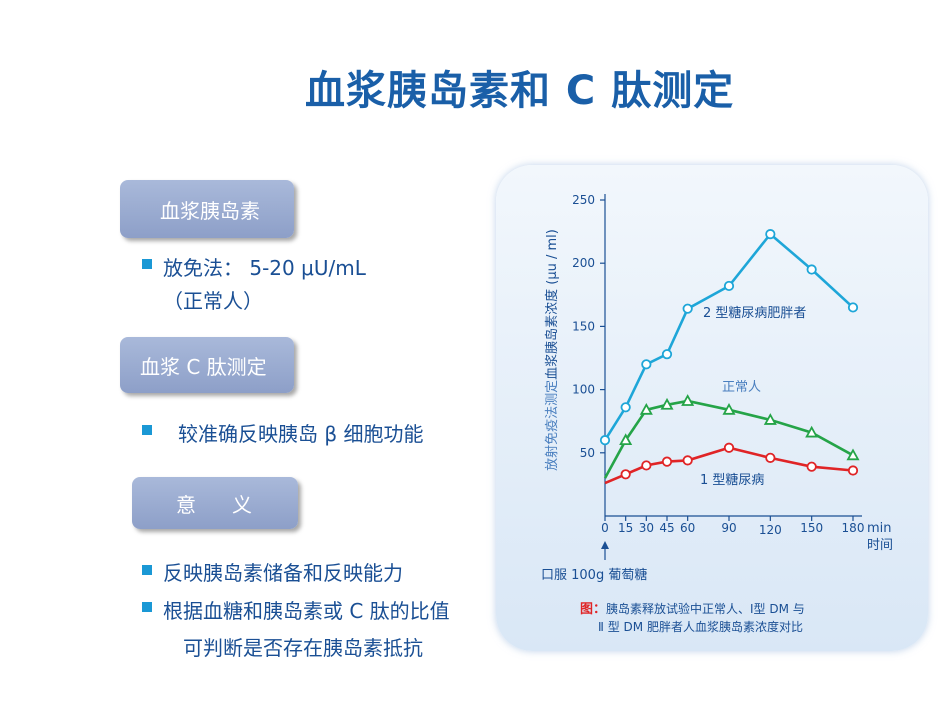 Image resolution: width=950 pixels, height=713 pixels. I want to click on section-box-label: 义, so click(243, 504).